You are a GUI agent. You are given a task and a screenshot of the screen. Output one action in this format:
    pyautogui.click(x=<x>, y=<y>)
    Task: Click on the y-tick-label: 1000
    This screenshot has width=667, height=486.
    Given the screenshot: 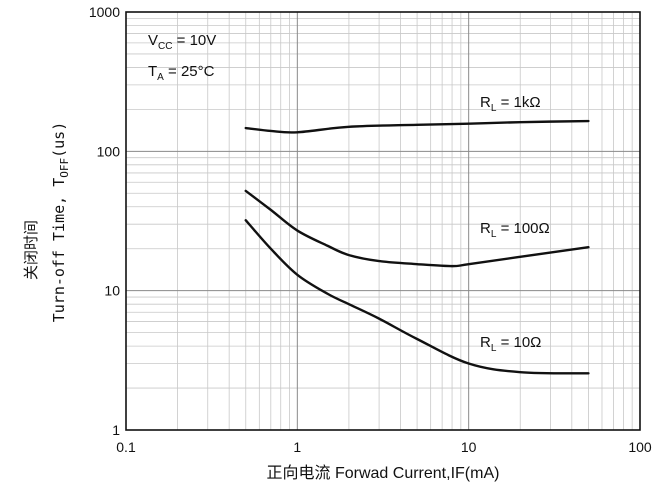 What is the action you would take?
    pyautogui.click(x=104, y=12)
    